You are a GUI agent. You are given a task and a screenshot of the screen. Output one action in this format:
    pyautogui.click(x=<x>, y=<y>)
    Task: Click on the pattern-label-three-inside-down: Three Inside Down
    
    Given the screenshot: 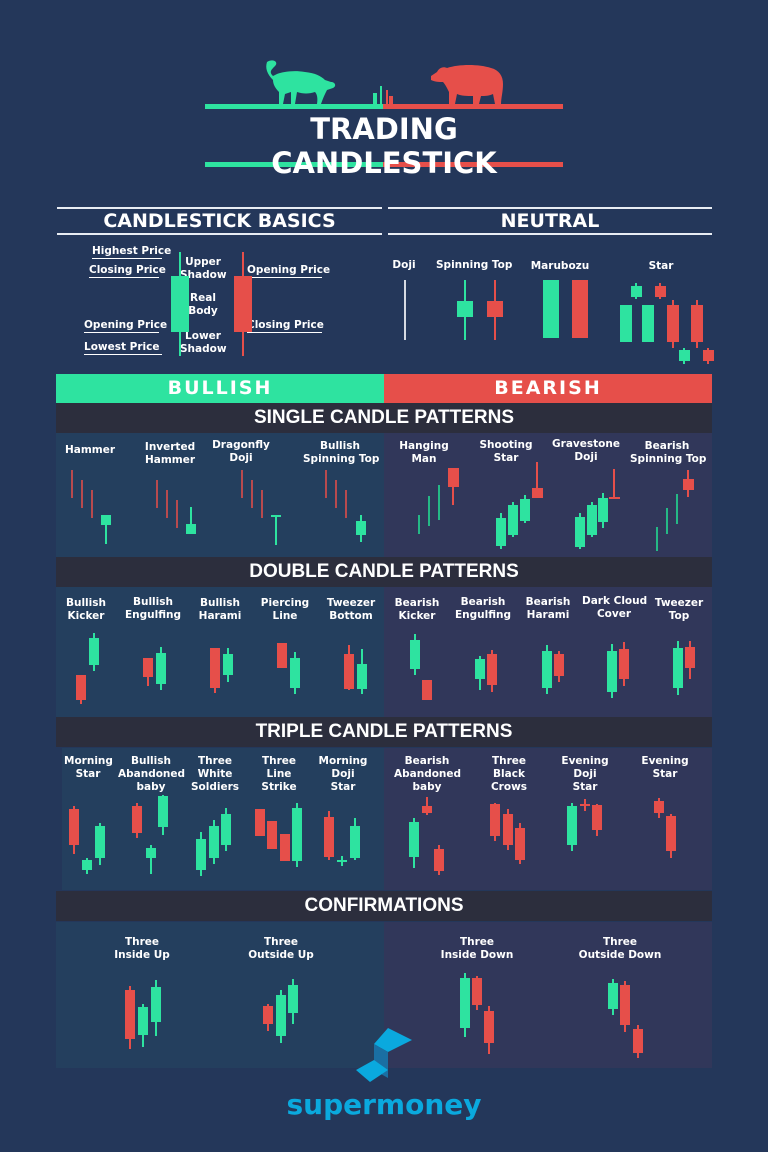 What is the action you would take?
    pyautogui.click(x=477, y=948)
    